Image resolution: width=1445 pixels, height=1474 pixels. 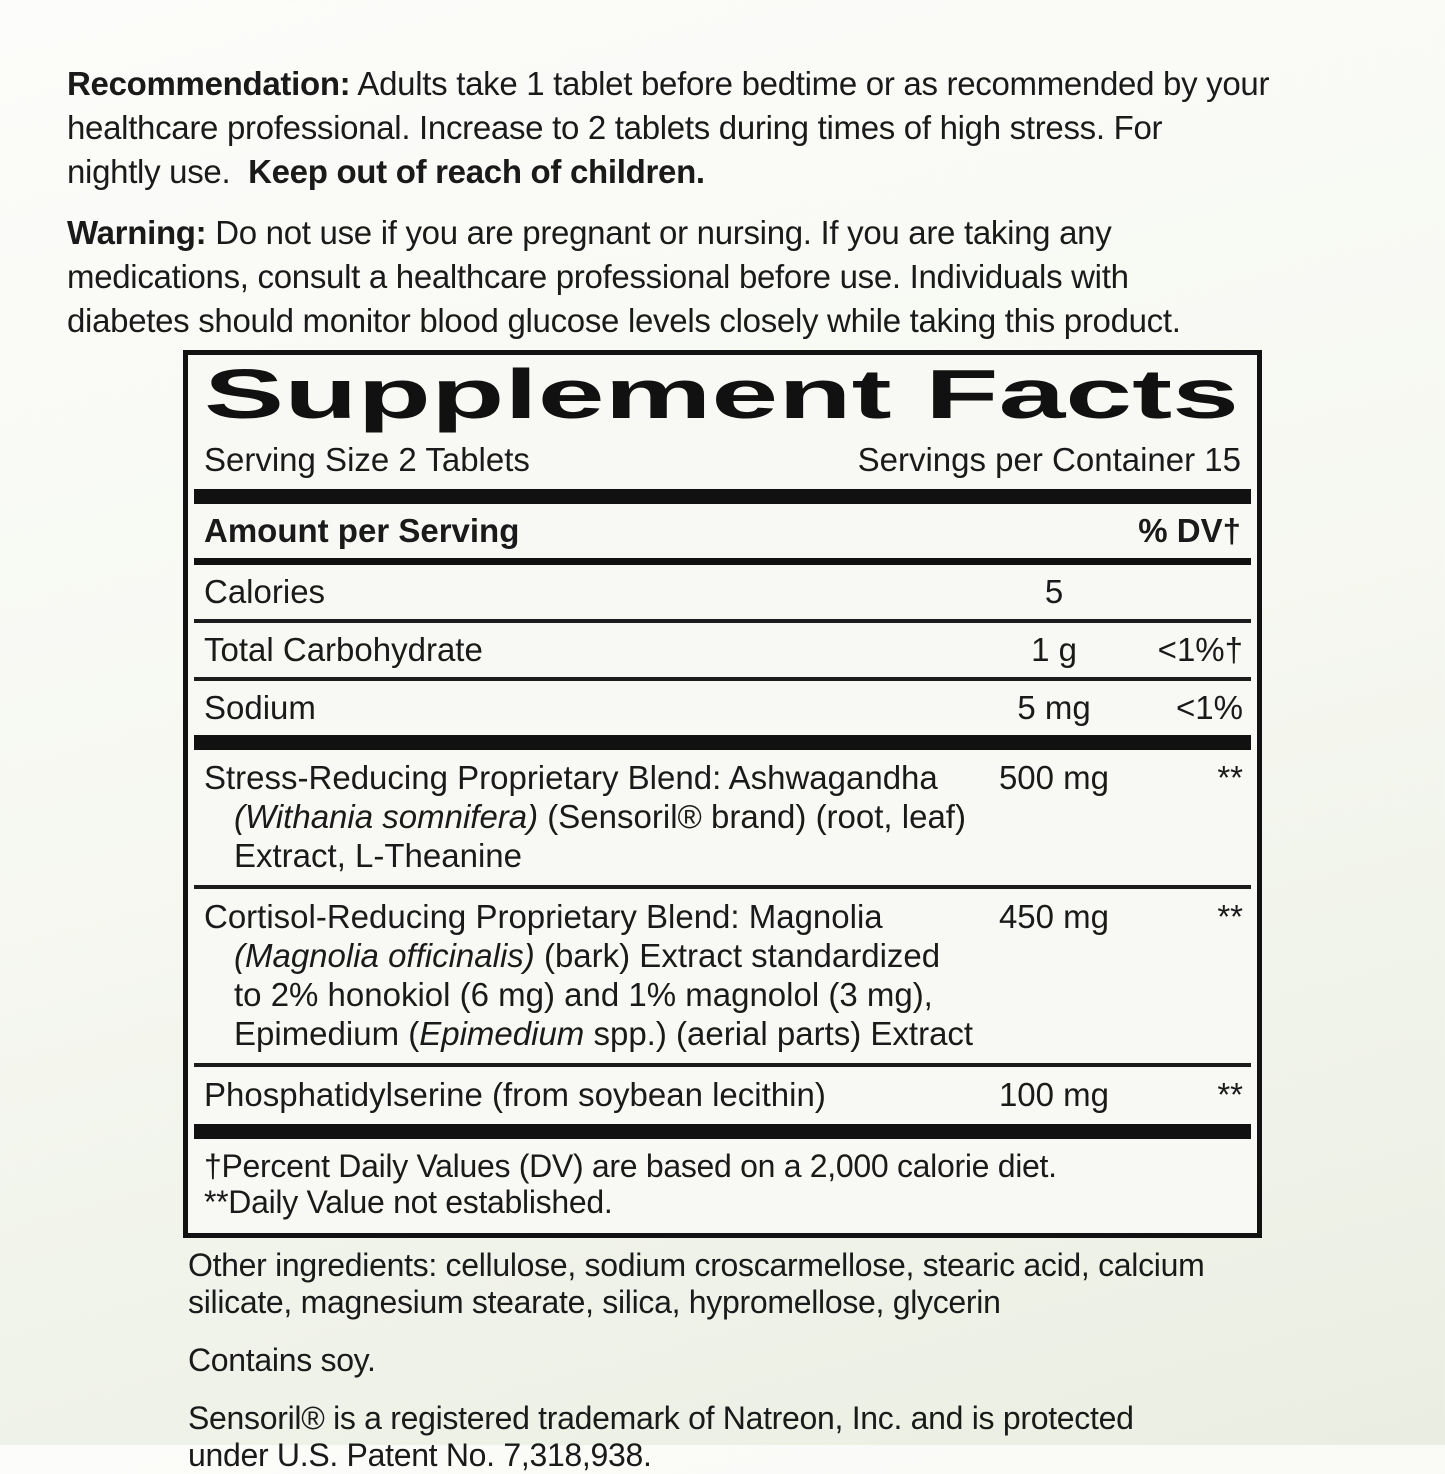 I want to click on blend-amount: 450 mg, so click(x=1054, y=916).